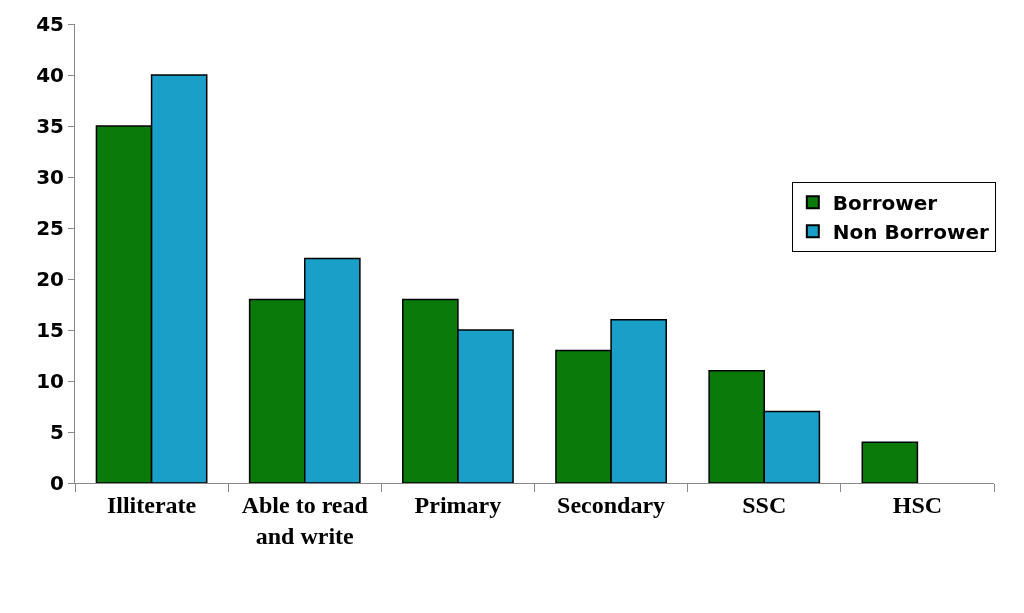  What do you see at coordinates (890, 462) in the screenshot?
I see `bar` at bounding box center [890, 462].